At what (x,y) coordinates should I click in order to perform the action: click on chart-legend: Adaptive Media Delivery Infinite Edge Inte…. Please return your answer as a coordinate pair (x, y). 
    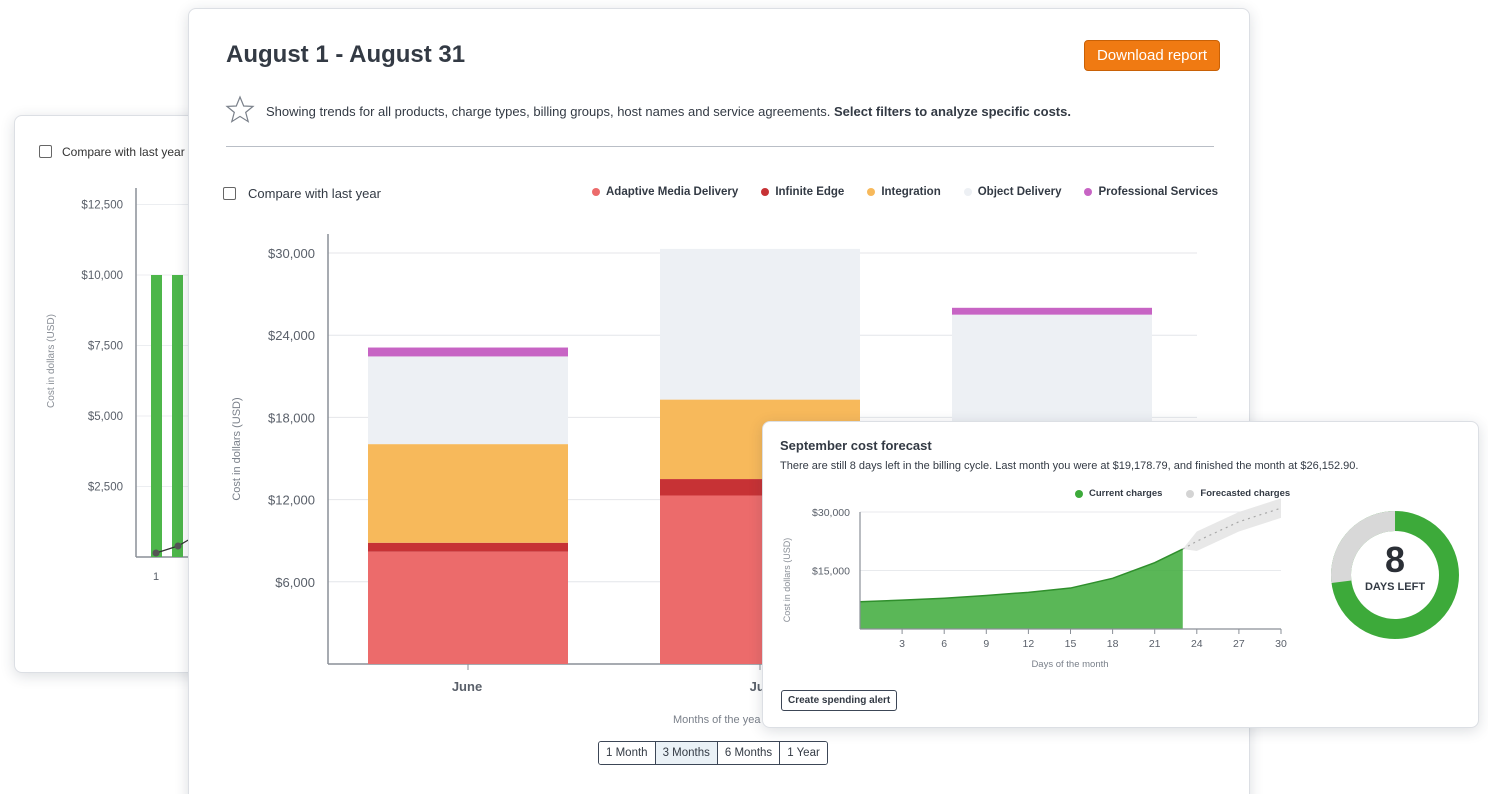
    Looking at the image, I should click on (905, 192).